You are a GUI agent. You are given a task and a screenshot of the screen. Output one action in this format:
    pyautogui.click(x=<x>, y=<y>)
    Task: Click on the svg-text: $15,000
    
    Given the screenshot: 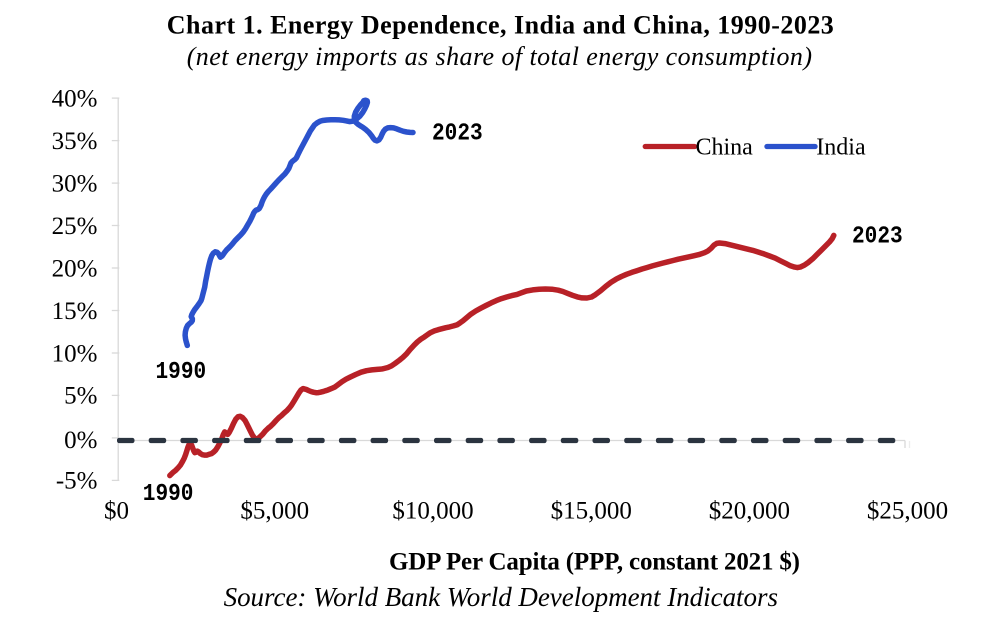 What is the action you would take?
    pyautogui.click(x=591, y=511)
    